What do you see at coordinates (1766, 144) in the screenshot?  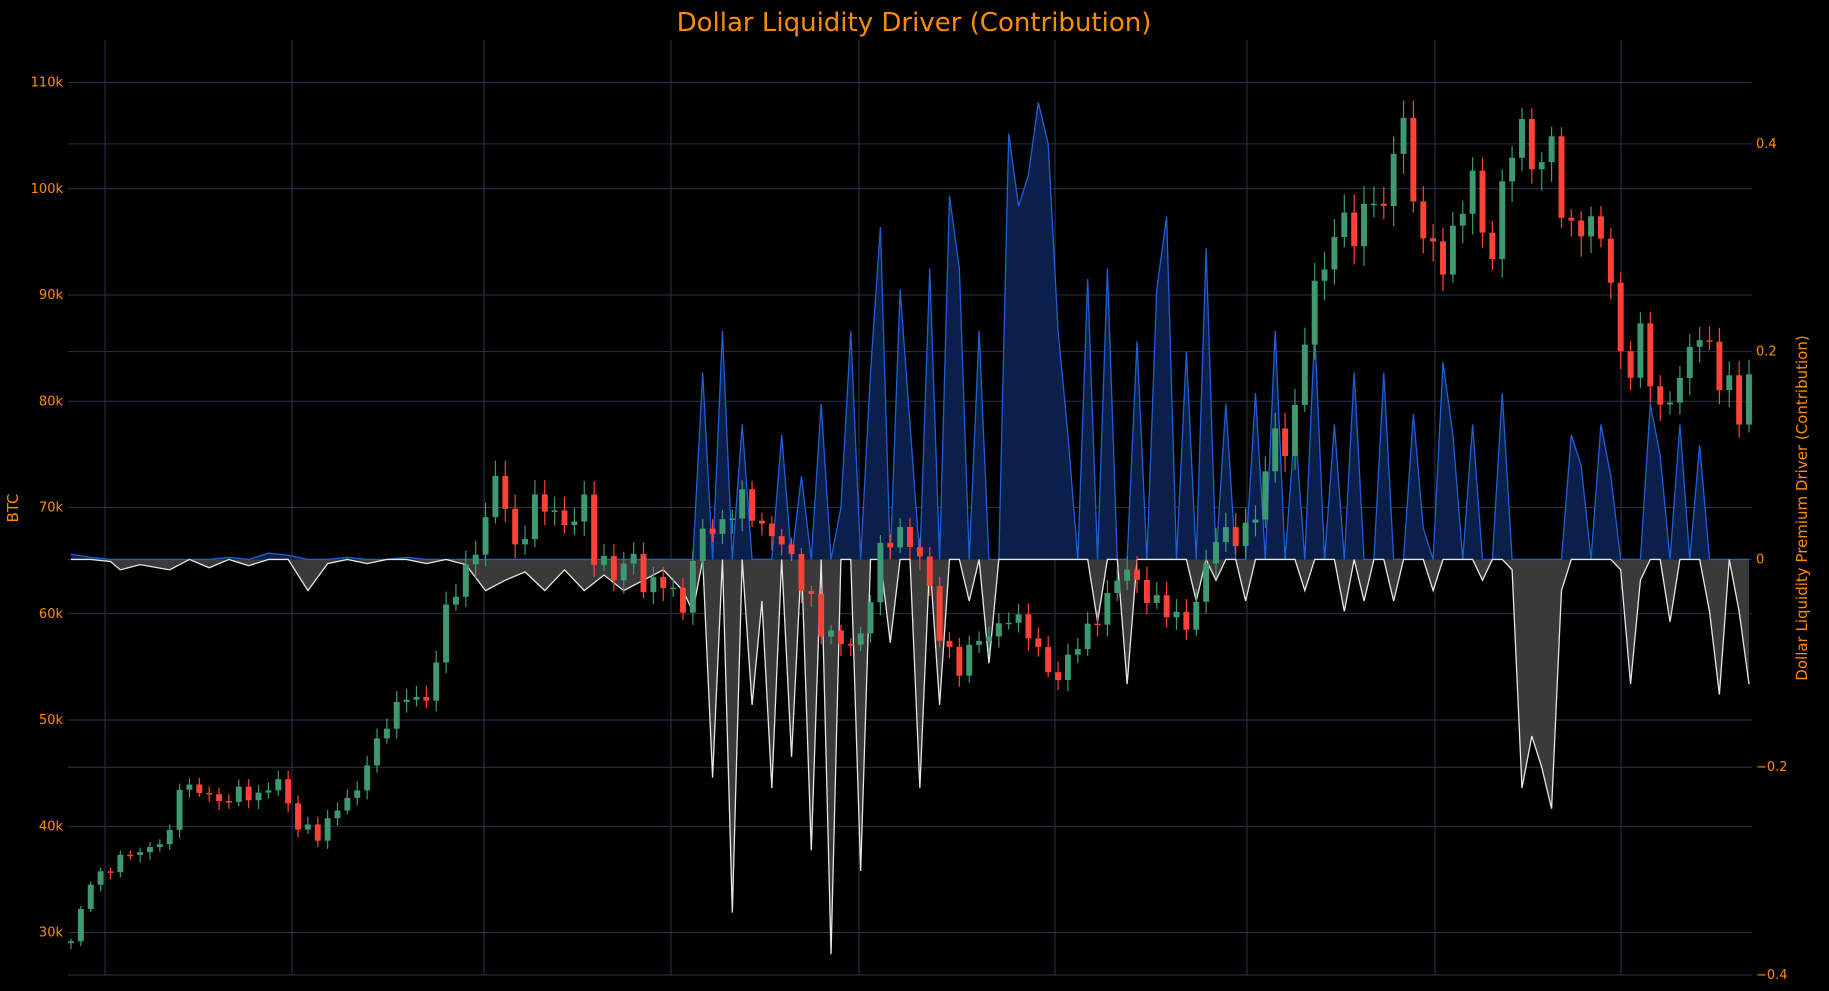 I see `contribution-tick-label: 0.4` at bounding box center [1766, 144].